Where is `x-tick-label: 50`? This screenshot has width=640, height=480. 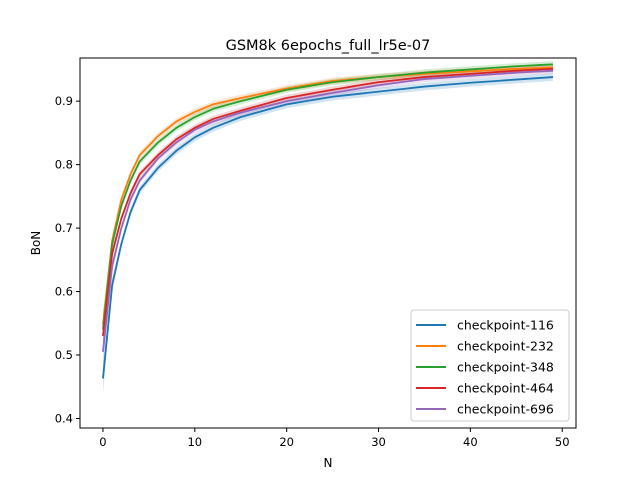
x-tick-label: 50 is located at coordinates (562, 442).